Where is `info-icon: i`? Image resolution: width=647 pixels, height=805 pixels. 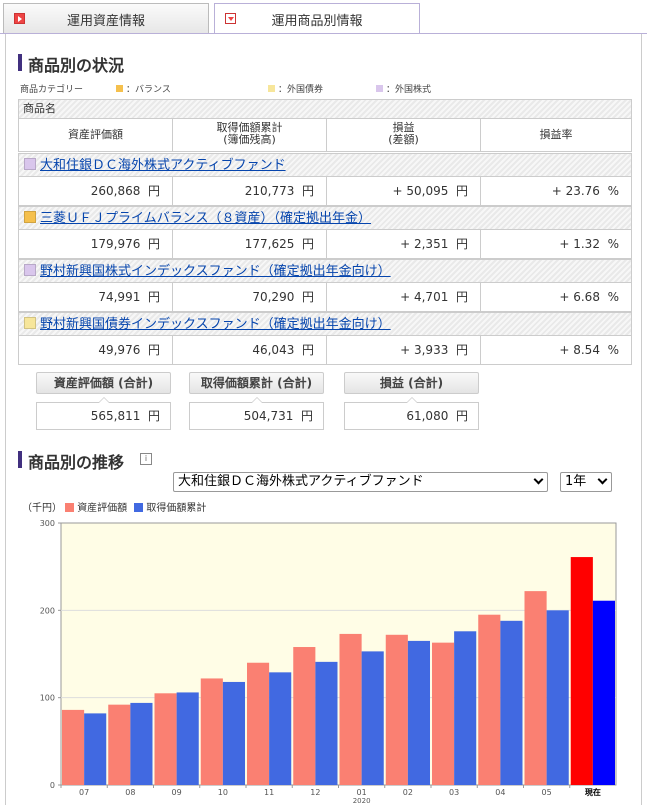 info-icon: i is located at coordinates (146, 459).